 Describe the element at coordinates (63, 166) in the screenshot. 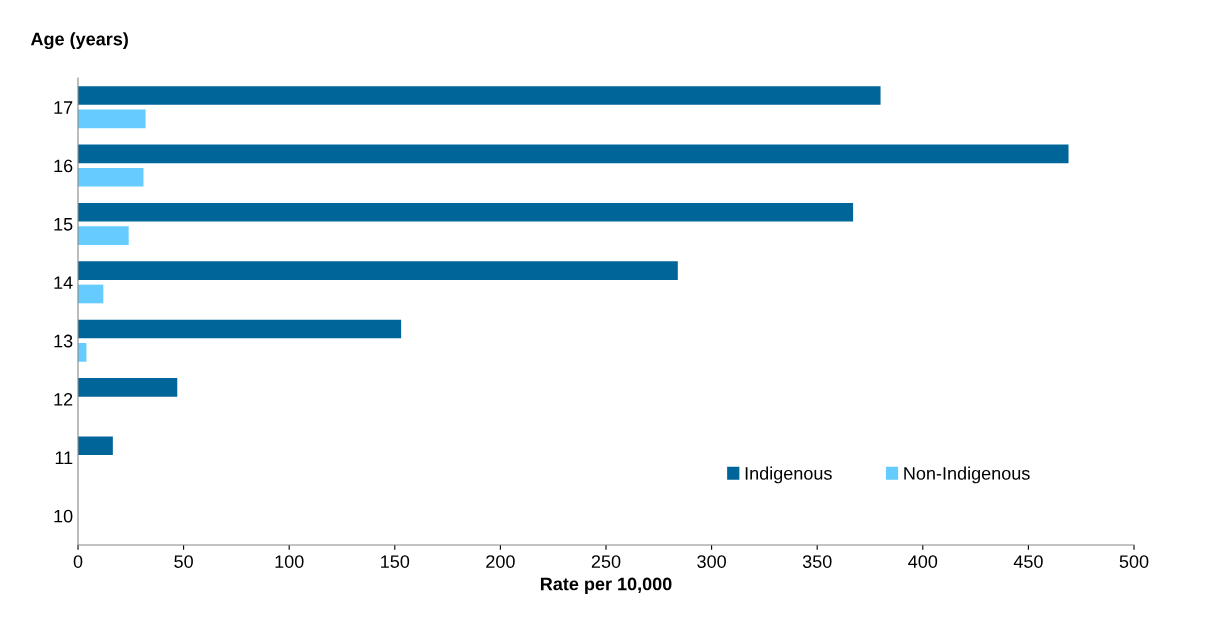

I see `y-tick-label: 16` at that location.